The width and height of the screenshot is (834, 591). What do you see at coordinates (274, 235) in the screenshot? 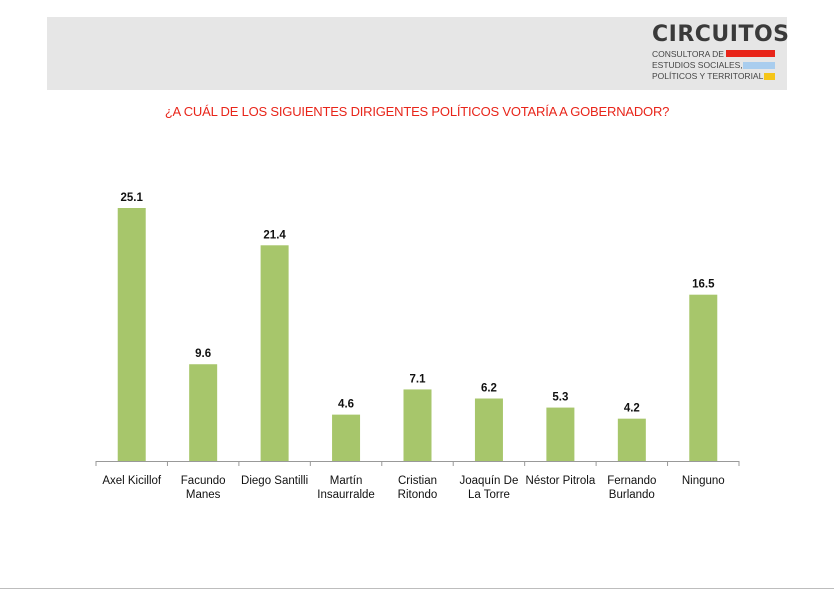
I see `bar-value-label: 21.4` at bounding box center [274, 235].